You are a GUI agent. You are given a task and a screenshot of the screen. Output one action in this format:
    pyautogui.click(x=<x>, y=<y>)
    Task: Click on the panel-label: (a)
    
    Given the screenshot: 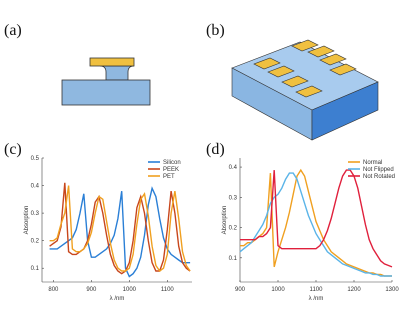 What is the action you would take?
    pyautogui.click(x=13, y=30)
    